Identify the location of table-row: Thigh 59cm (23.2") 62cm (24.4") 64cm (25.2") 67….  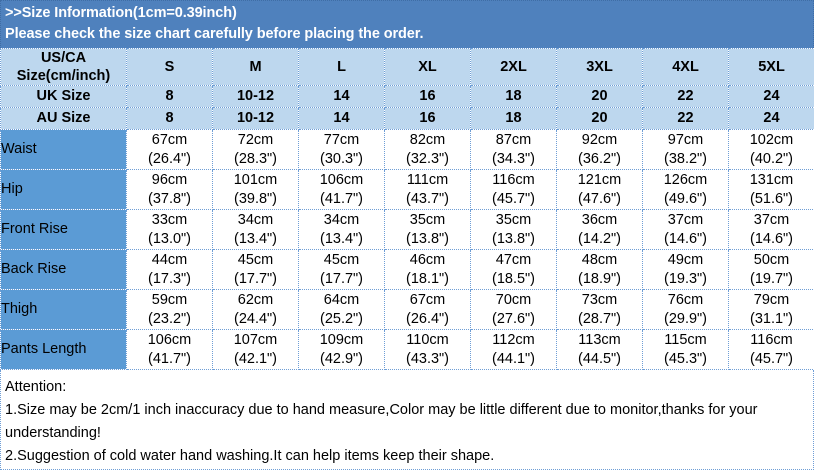
(407, 309).